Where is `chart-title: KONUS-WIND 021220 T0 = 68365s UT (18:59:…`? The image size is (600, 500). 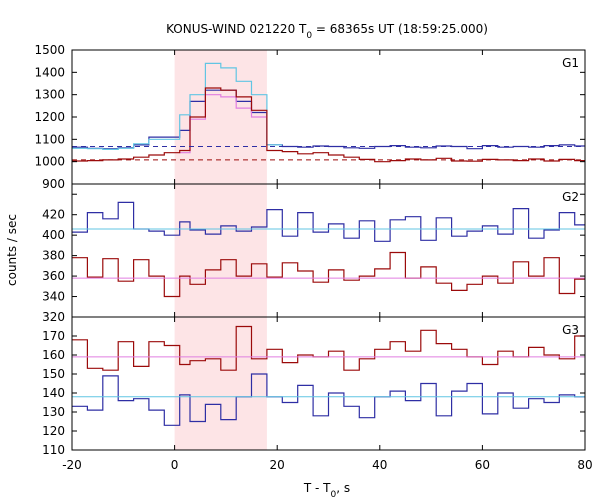 chart-title: KONUS-WIND 021220 T0 = 68365s UT (18:59:… is located at coordinates (327, 31).